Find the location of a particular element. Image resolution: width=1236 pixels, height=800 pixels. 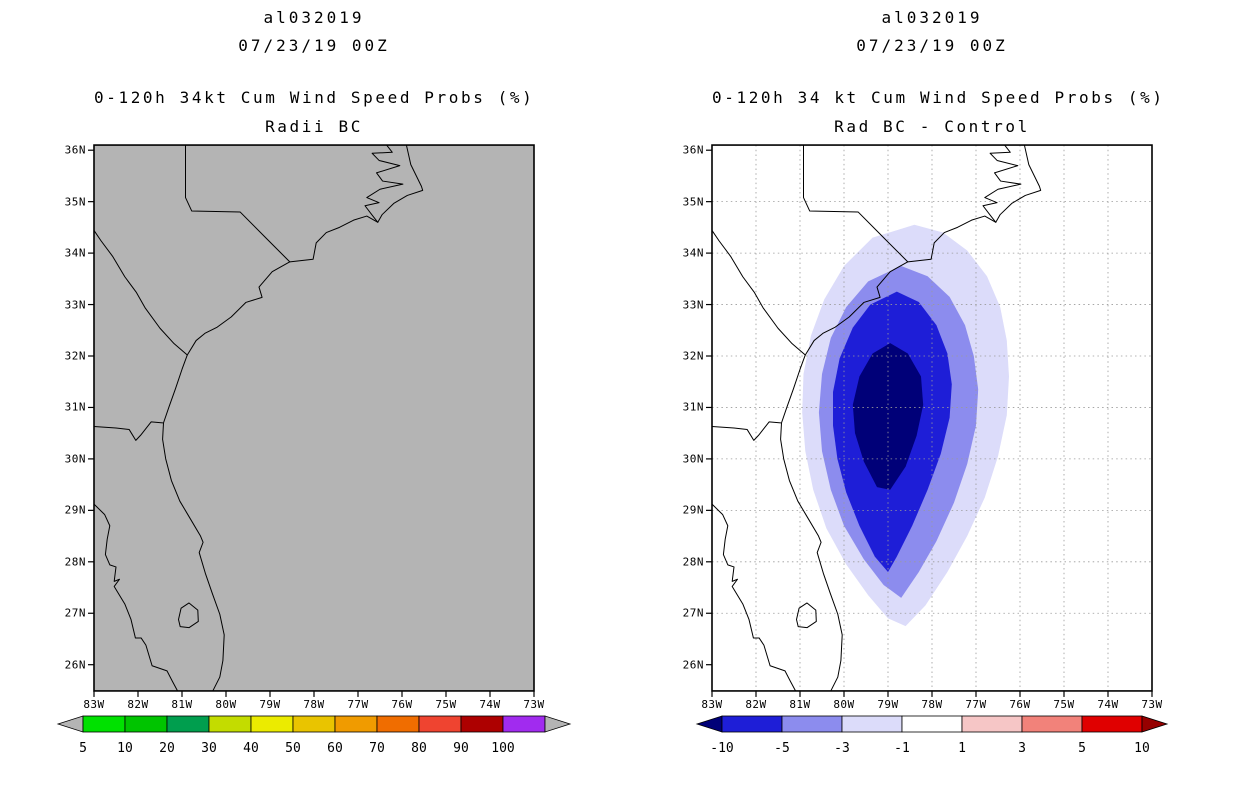

colorbar-arrow-right is located at coordinates (558, 724).